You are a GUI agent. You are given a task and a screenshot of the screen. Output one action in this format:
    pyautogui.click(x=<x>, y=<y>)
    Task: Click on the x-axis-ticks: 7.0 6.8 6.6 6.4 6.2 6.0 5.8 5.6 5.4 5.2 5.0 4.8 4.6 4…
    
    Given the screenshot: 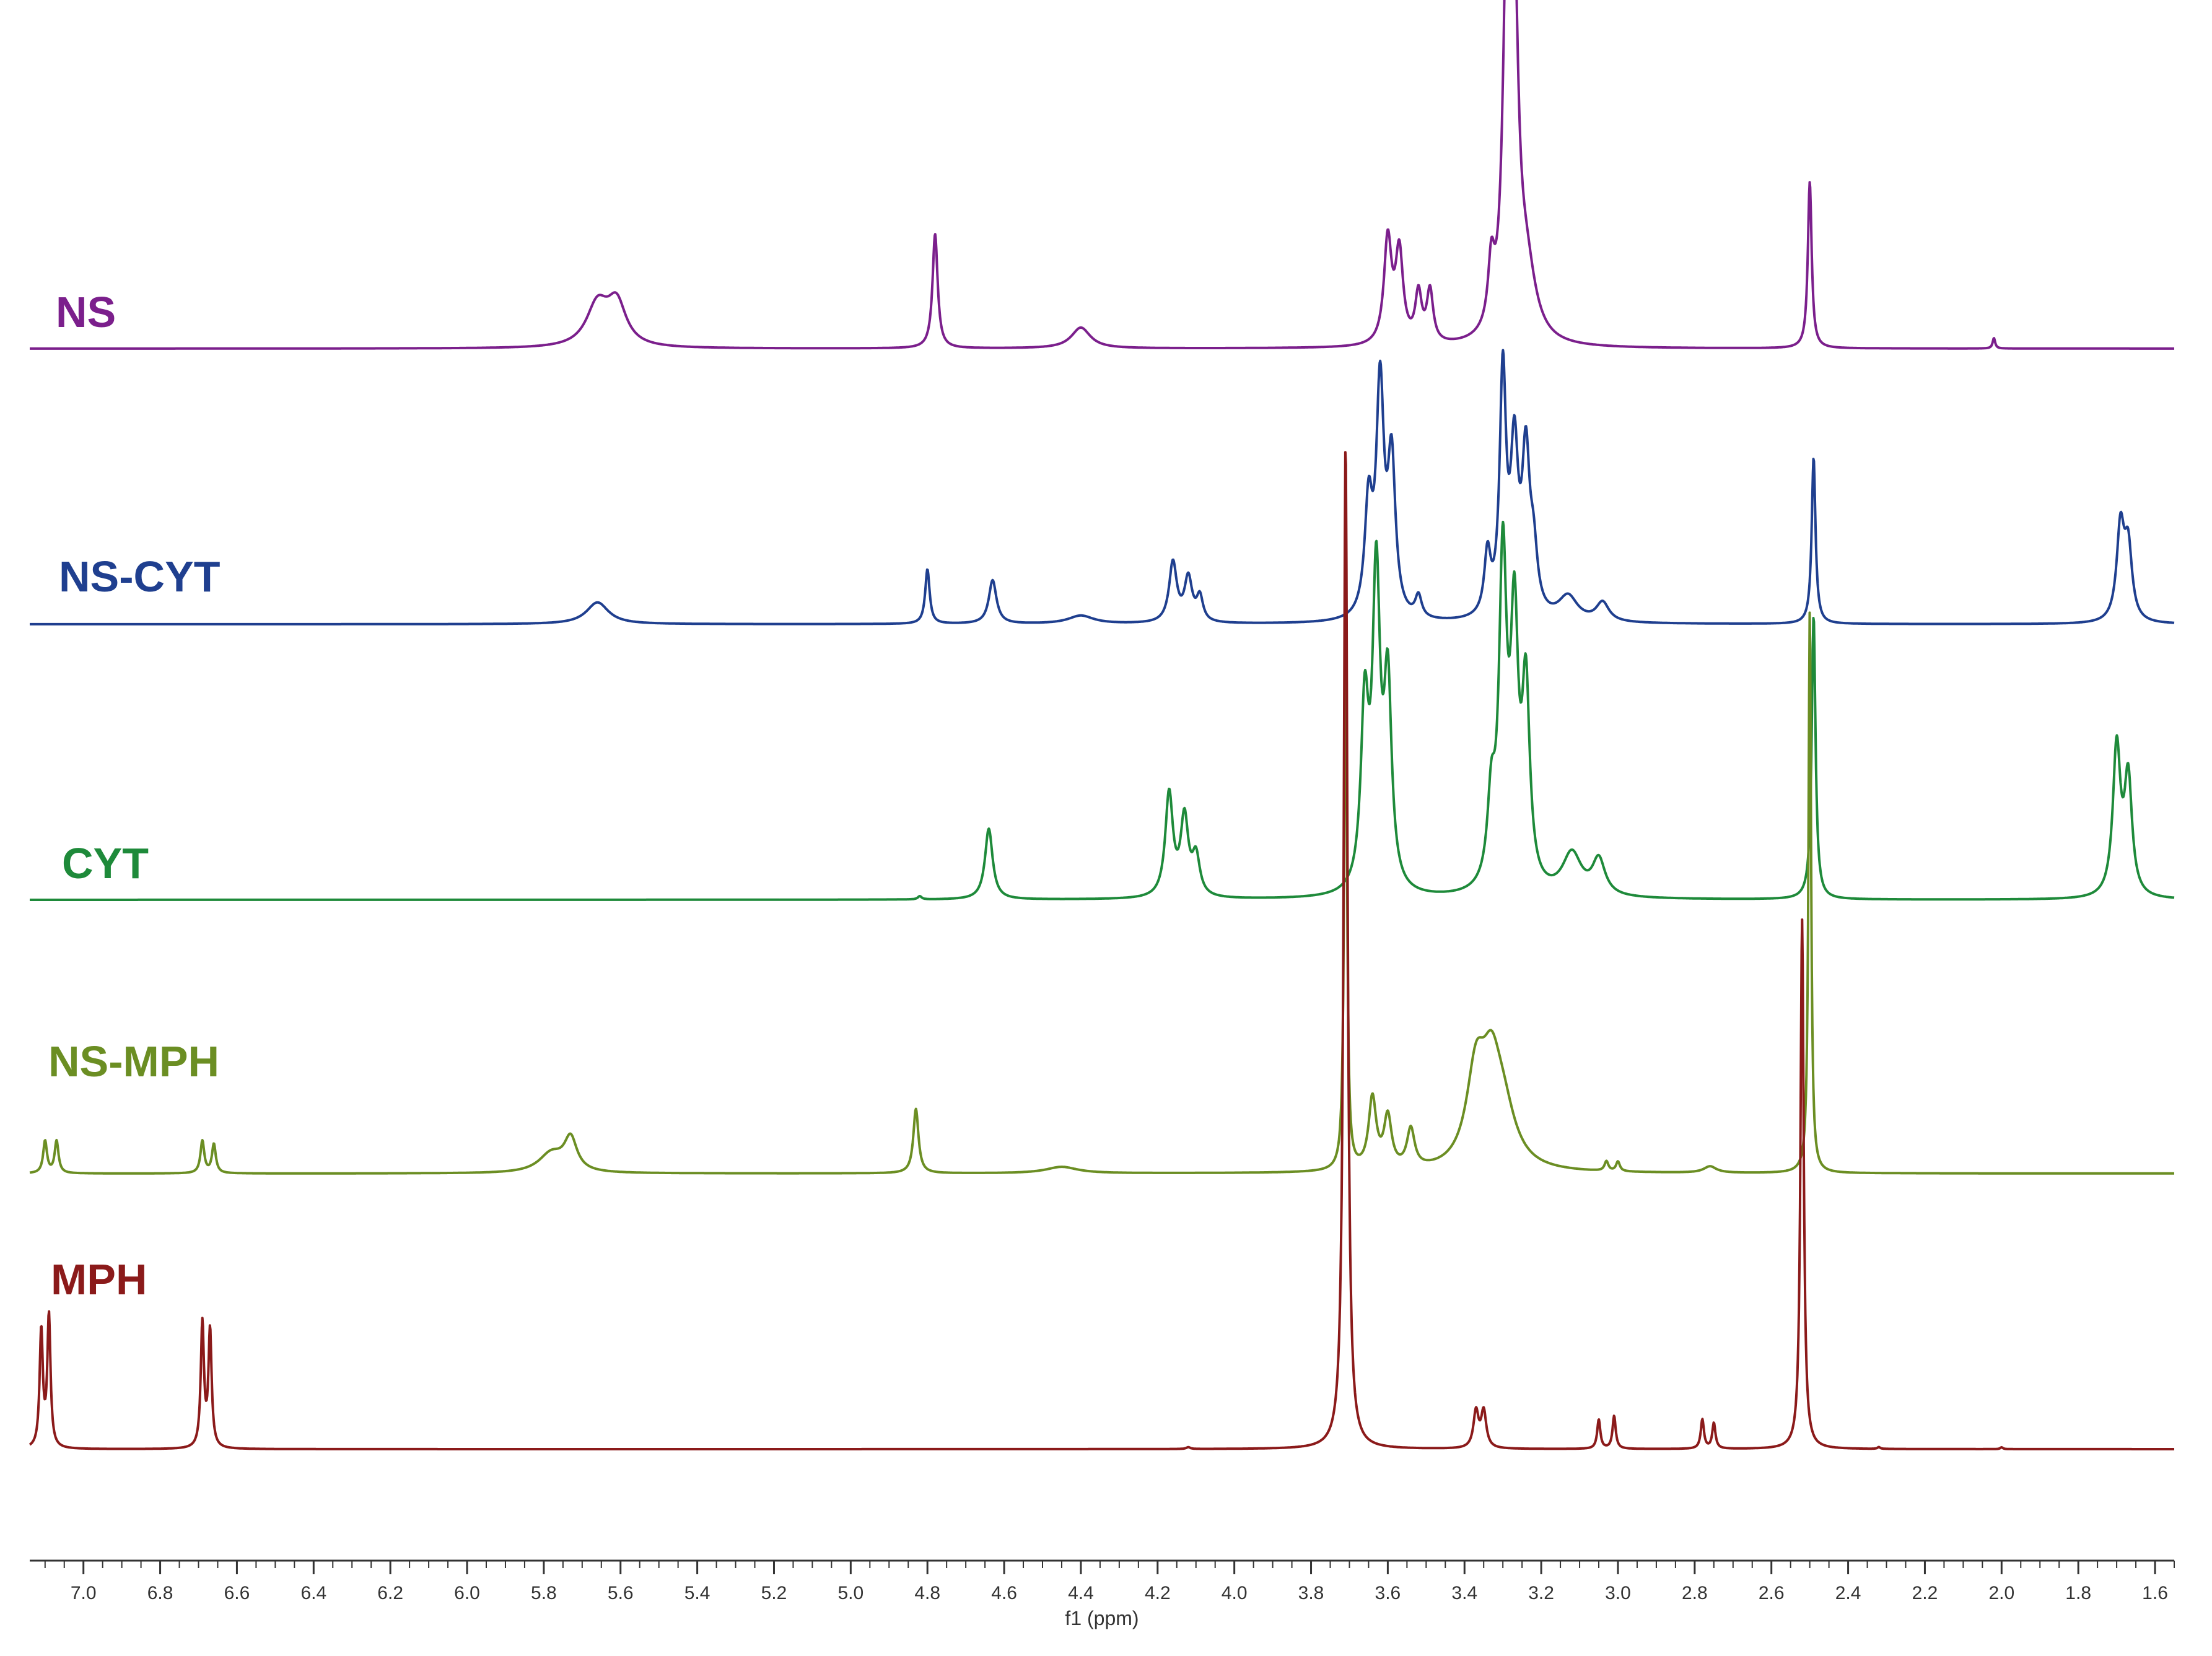 What is the action you would take?
    pyautogui.click(x=1109, y=1582)
    